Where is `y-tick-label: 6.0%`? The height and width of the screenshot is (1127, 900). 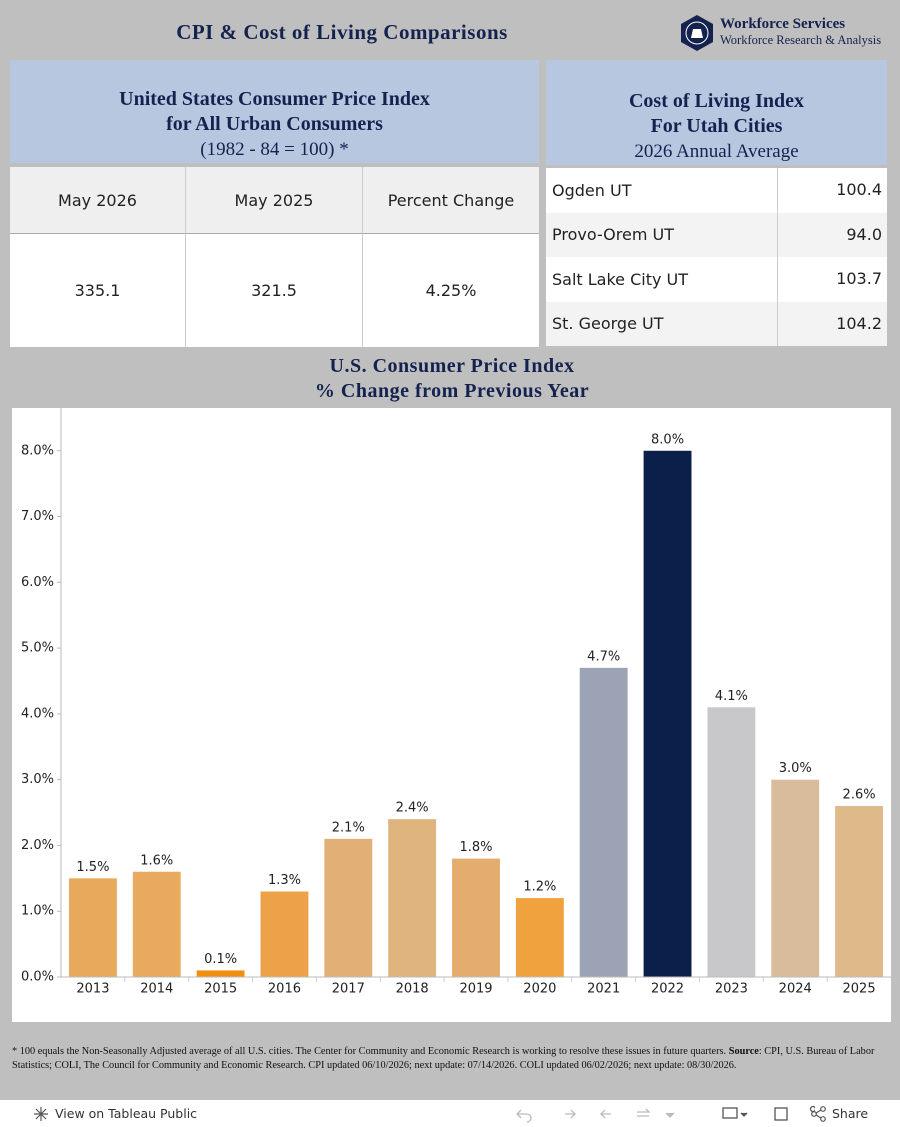
y-tick-label: 6.0% is located at coordinates (37, 582).